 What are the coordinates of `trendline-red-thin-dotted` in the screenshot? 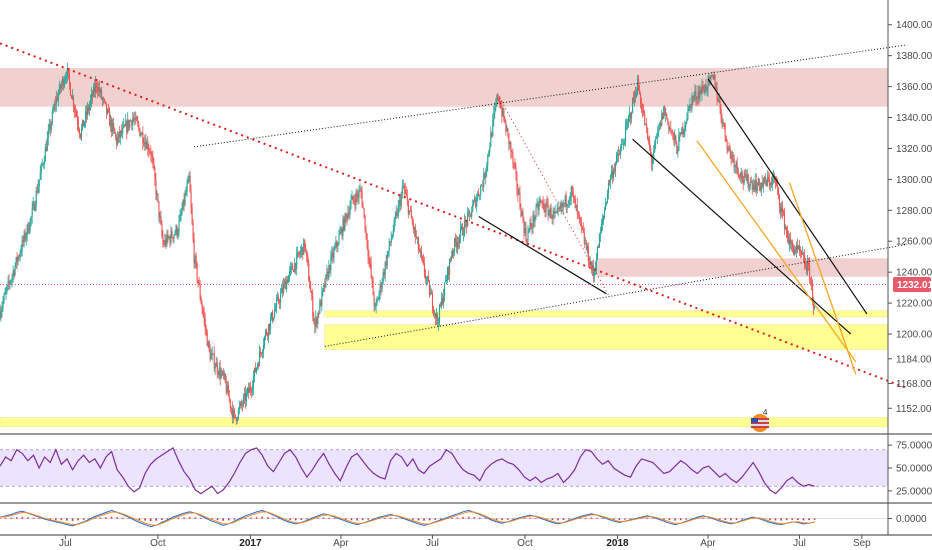 It's located at (553, 196).